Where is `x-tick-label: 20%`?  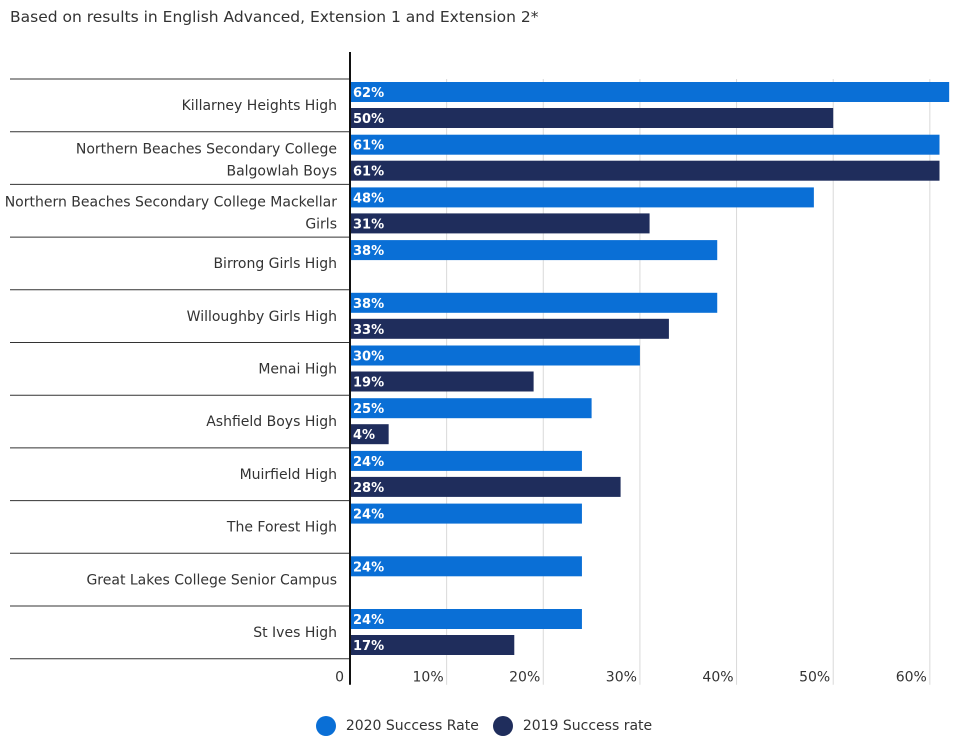 x-tick-label: 20% is located at coordinates (524, 678).